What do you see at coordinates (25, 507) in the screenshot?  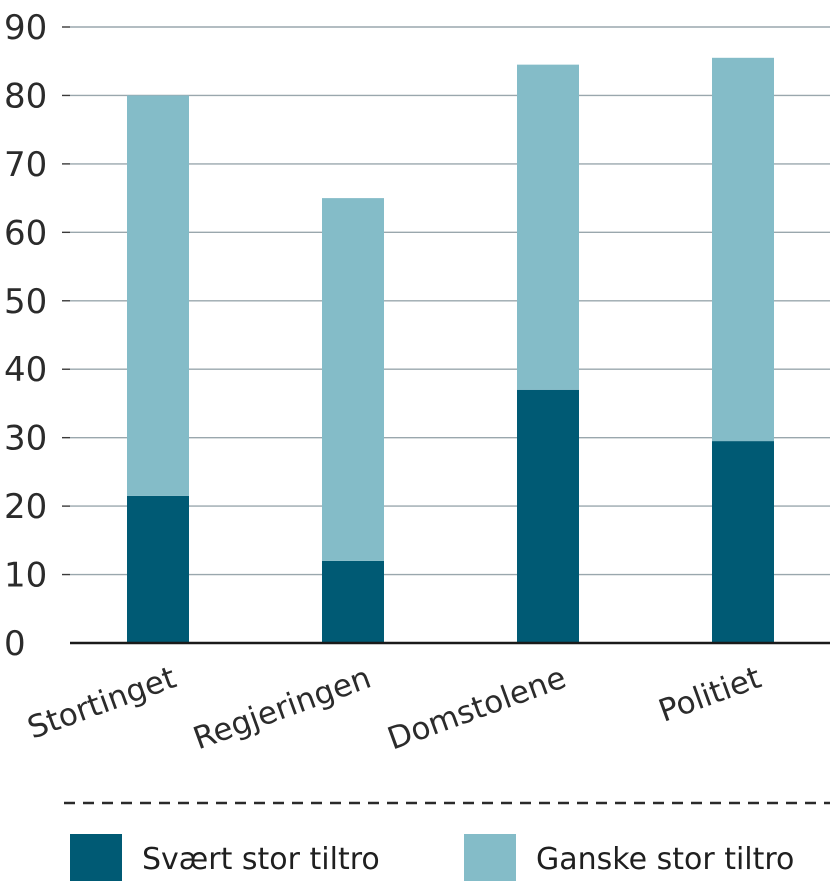 I see `y-tick-label: 20` at bounding box center [25, 507].